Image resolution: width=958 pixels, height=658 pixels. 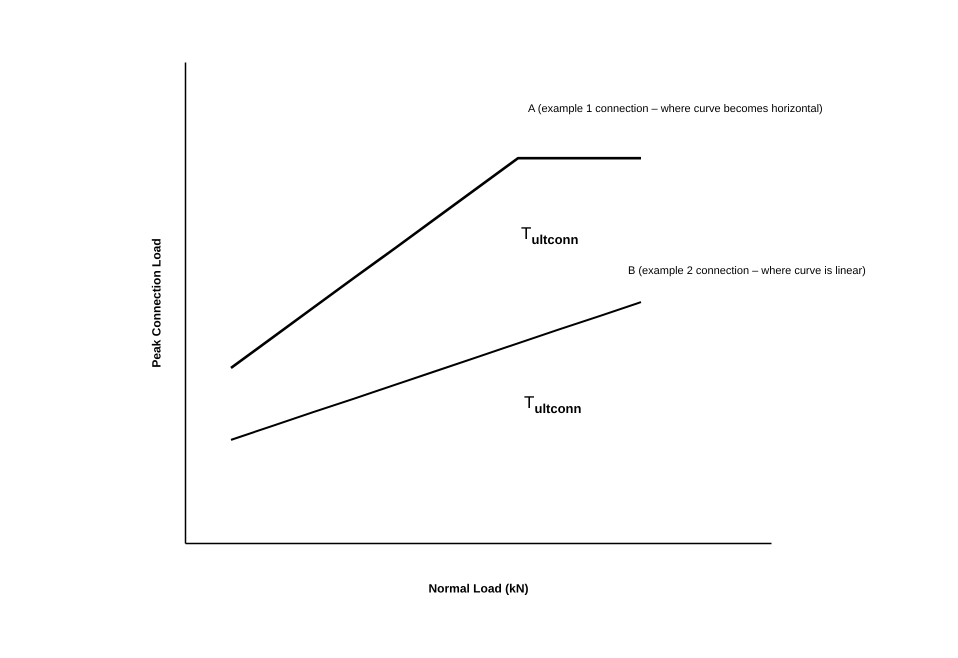 What do you see at coordinates (157, 303) in the screenshot?
I see `y-axis-title: Peak Connection Load` at bounding box center [157, 303].